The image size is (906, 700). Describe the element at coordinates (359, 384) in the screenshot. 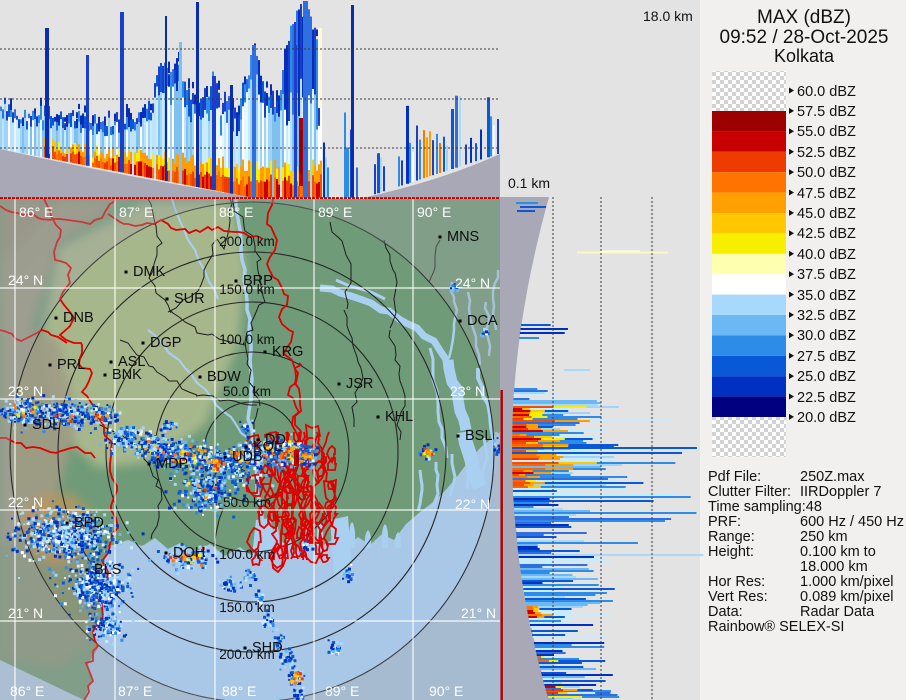

I see `svg-text: JSR` at that location.